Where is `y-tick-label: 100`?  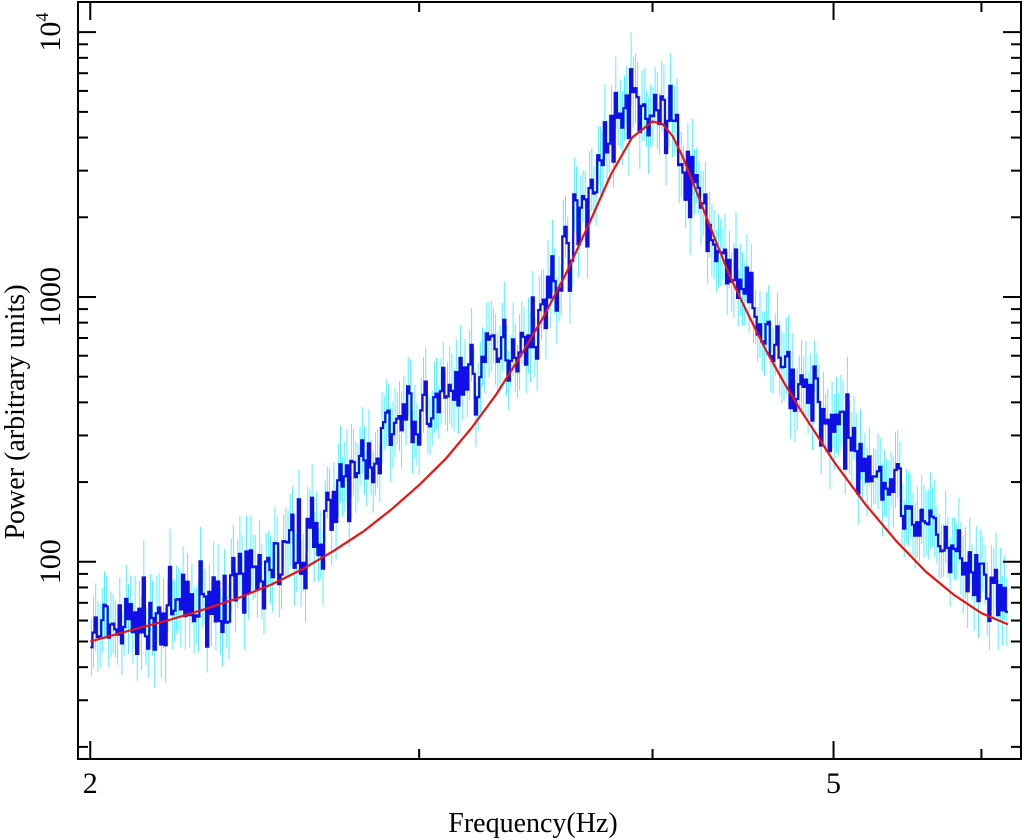 y-tick-label: 100 is located at coordinates (50, 561).